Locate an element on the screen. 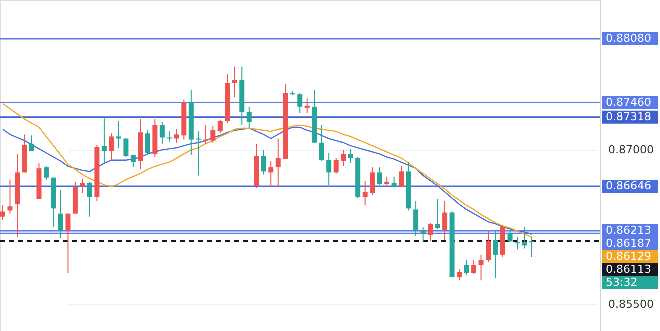 Image resolution: width=660 pixels, height=331 pixels. text: 53:32 is located at coordinates (622, 282).